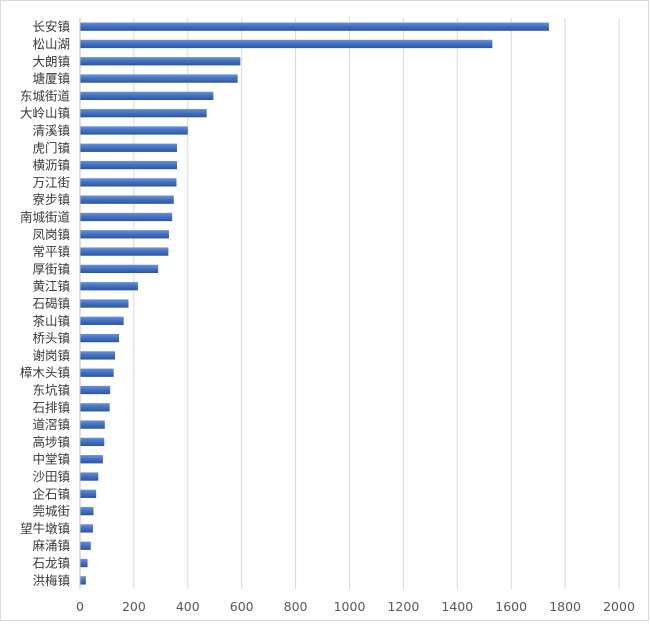  I want to click on category-label: 南城街道, so click(45, 216).